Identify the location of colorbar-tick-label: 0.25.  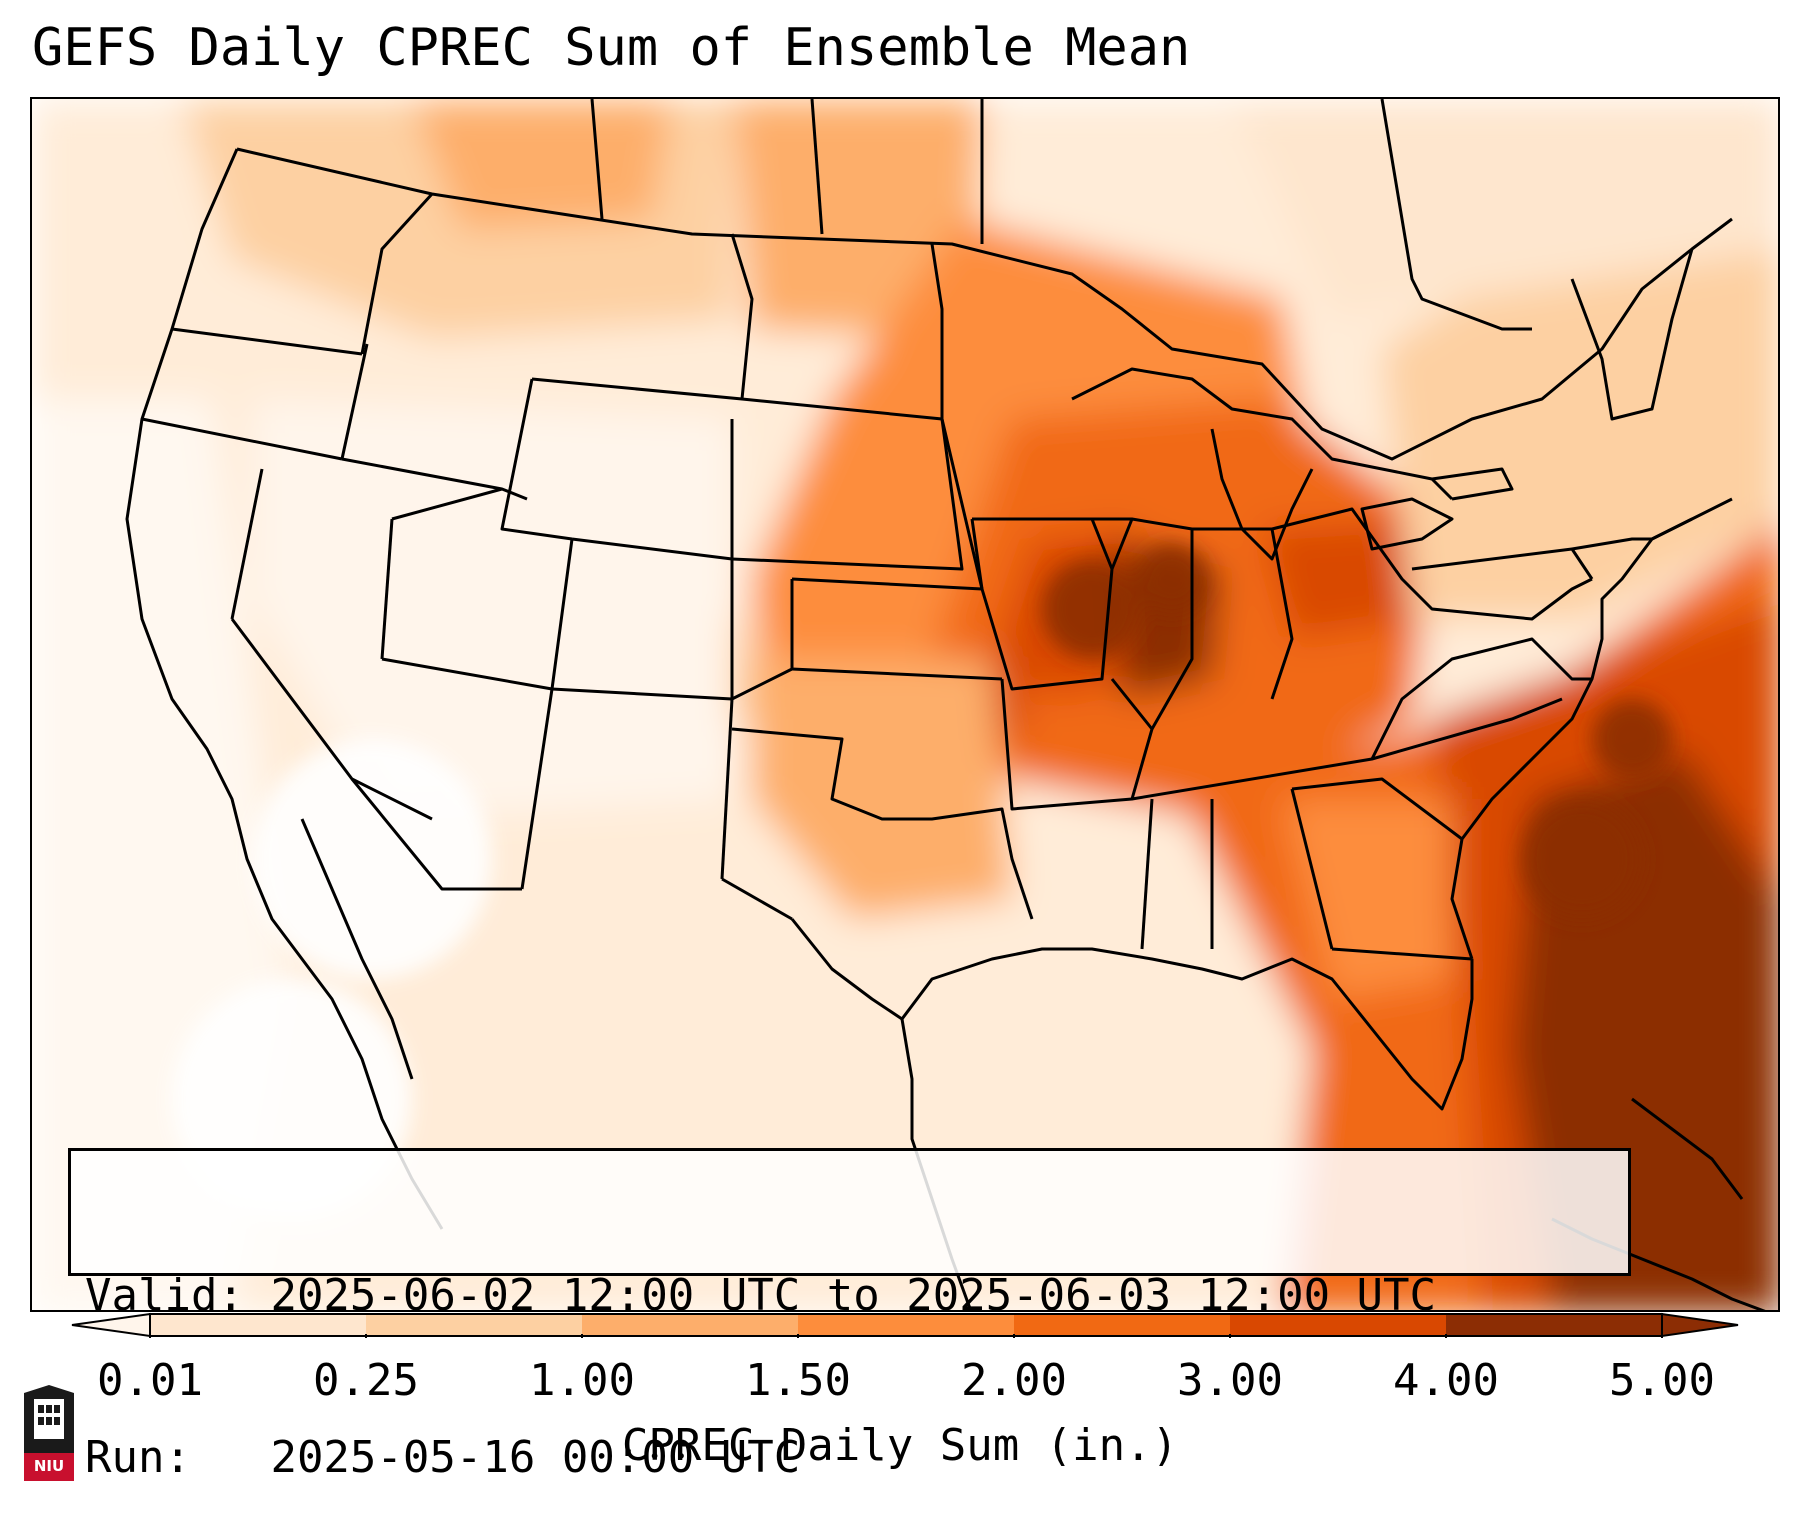
(366, 1380).